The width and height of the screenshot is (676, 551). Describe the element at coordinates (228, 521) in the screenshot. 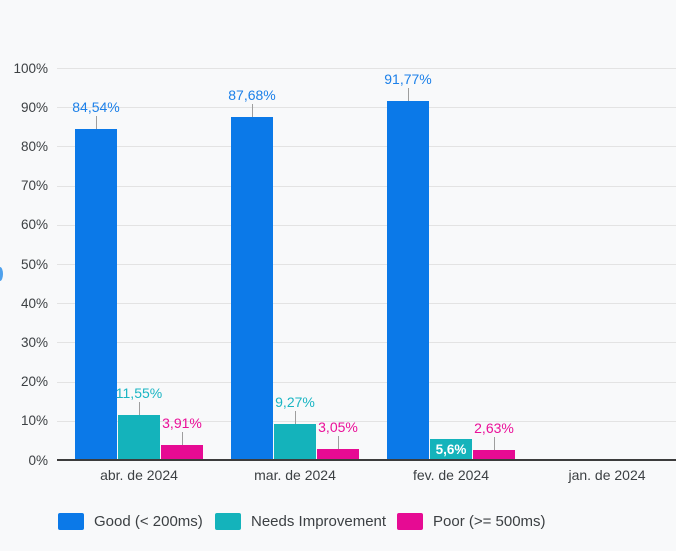

I see `legend-swatch-needs-improvement` at that location.